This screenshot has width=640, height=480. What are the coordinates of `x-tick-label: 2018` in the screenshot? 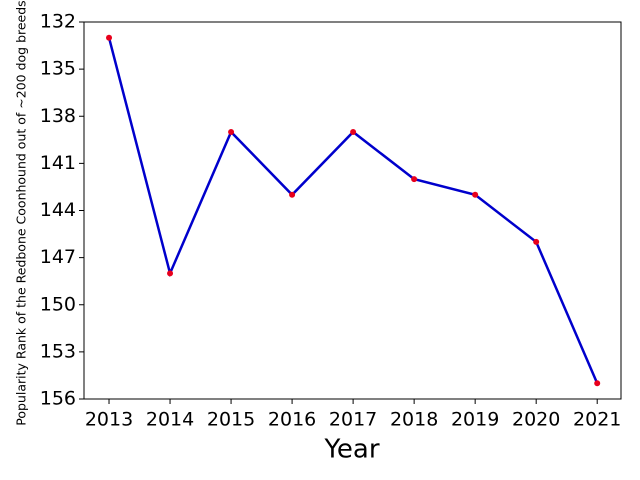 It's located at (414, 420).